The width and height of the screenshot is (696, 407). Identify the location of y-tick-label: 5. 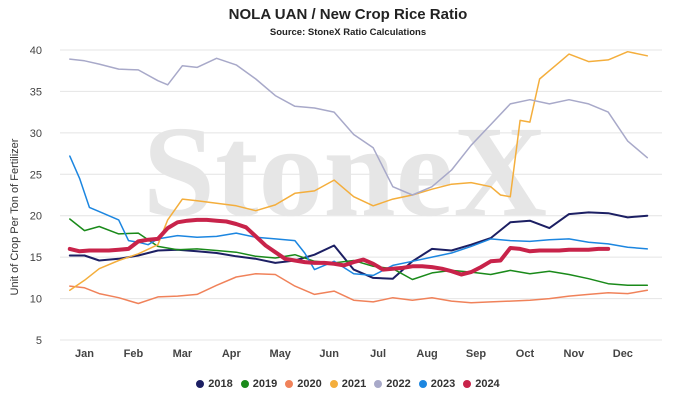
(39, 341).